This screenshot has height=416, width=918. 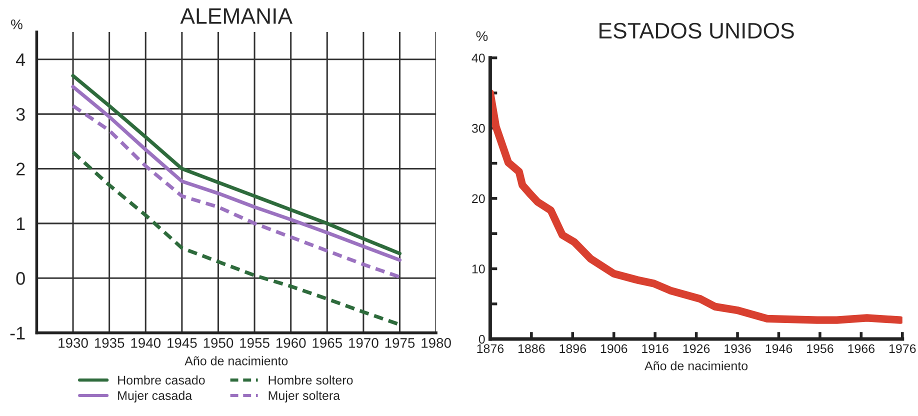 What do you see at coordinates (21, 59) in the screenshot?
I see `y-tick-label: 4` at bounding box center [21, 59].